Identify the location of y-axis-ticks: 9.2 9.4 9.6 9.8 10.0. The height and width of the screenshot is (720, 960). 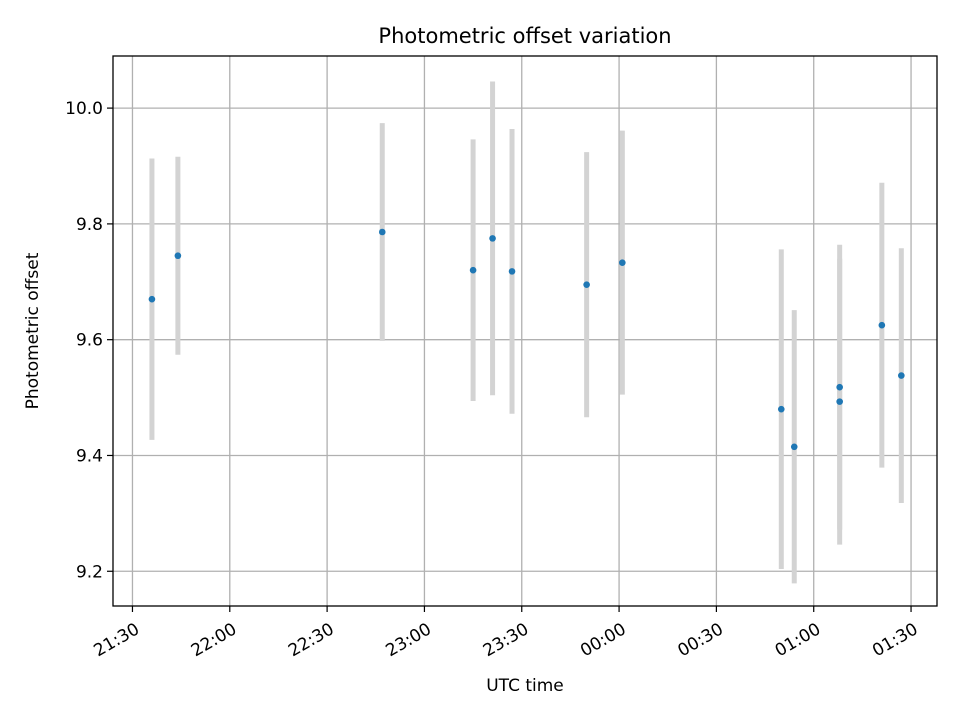
(89, 340).